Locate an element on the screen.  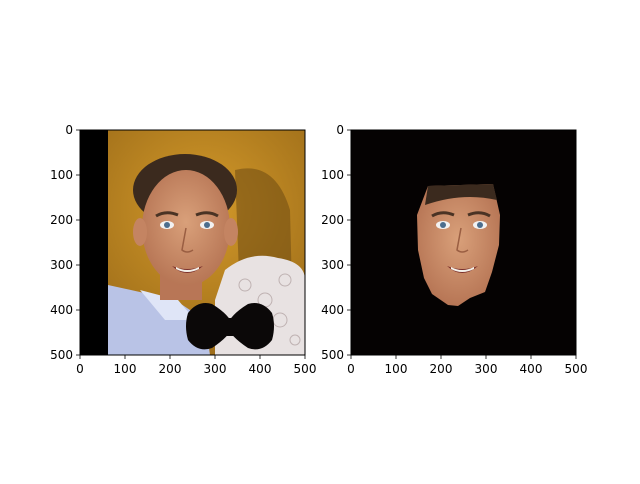
hair-region is located at coordinates (461, 194).